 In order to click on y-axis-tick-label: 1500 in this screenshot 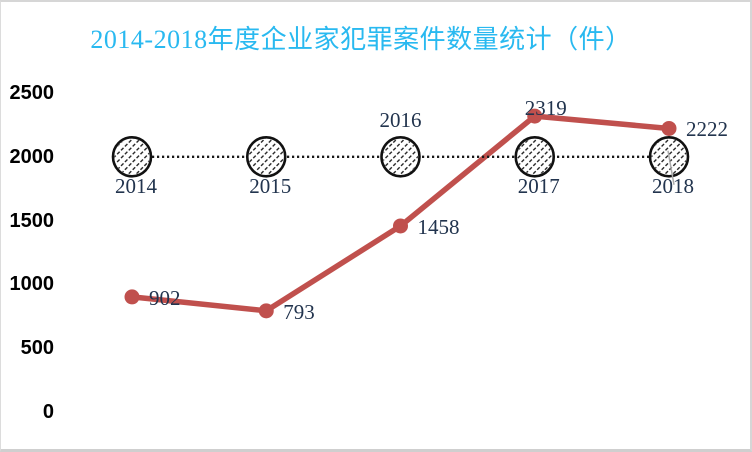, I will do `click(32, 220)`.